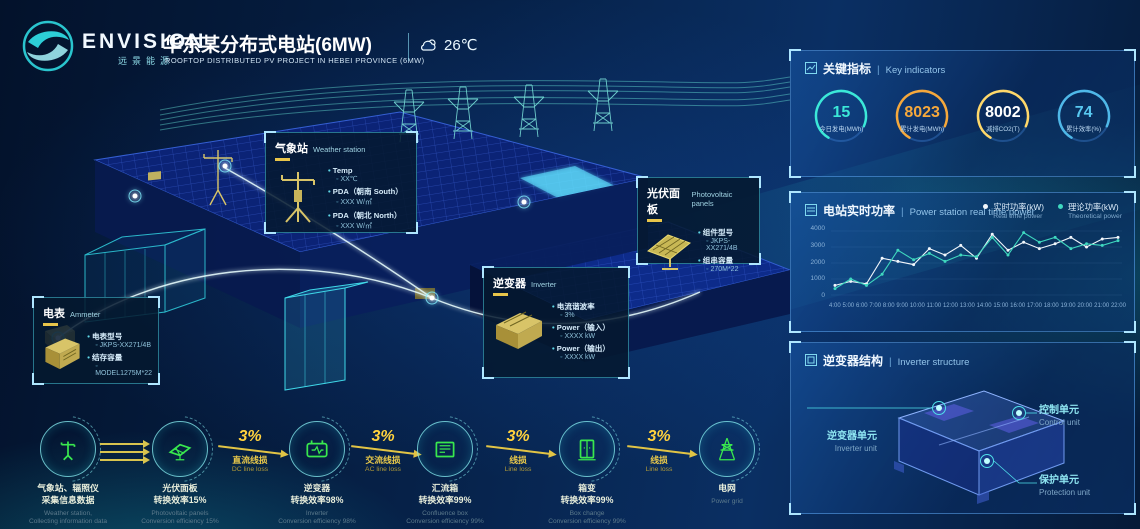  I want to click on panel-title-cn: 电站实时功率, so click(859, 211).